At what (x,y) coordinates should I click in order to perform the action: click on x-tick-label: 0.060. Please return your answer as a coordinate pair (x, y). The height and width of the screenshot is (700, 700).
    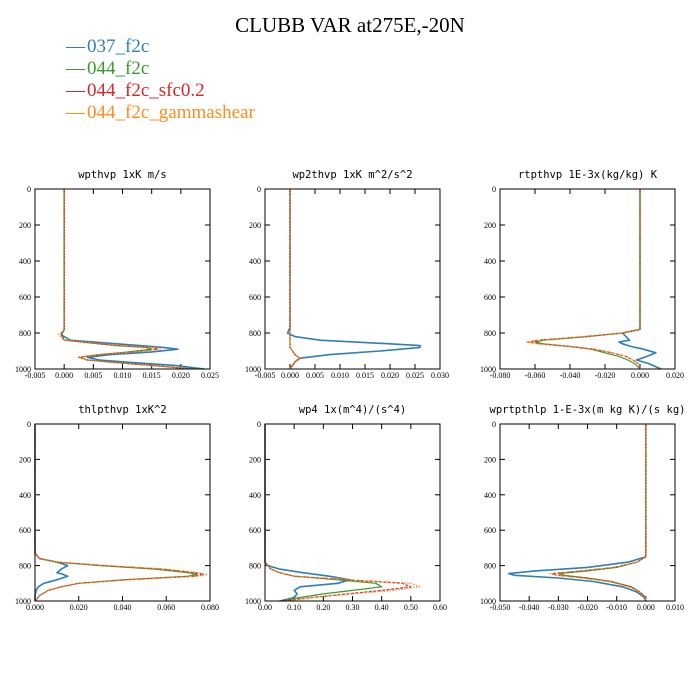
    Looking at the image, I should click on (166, 607).